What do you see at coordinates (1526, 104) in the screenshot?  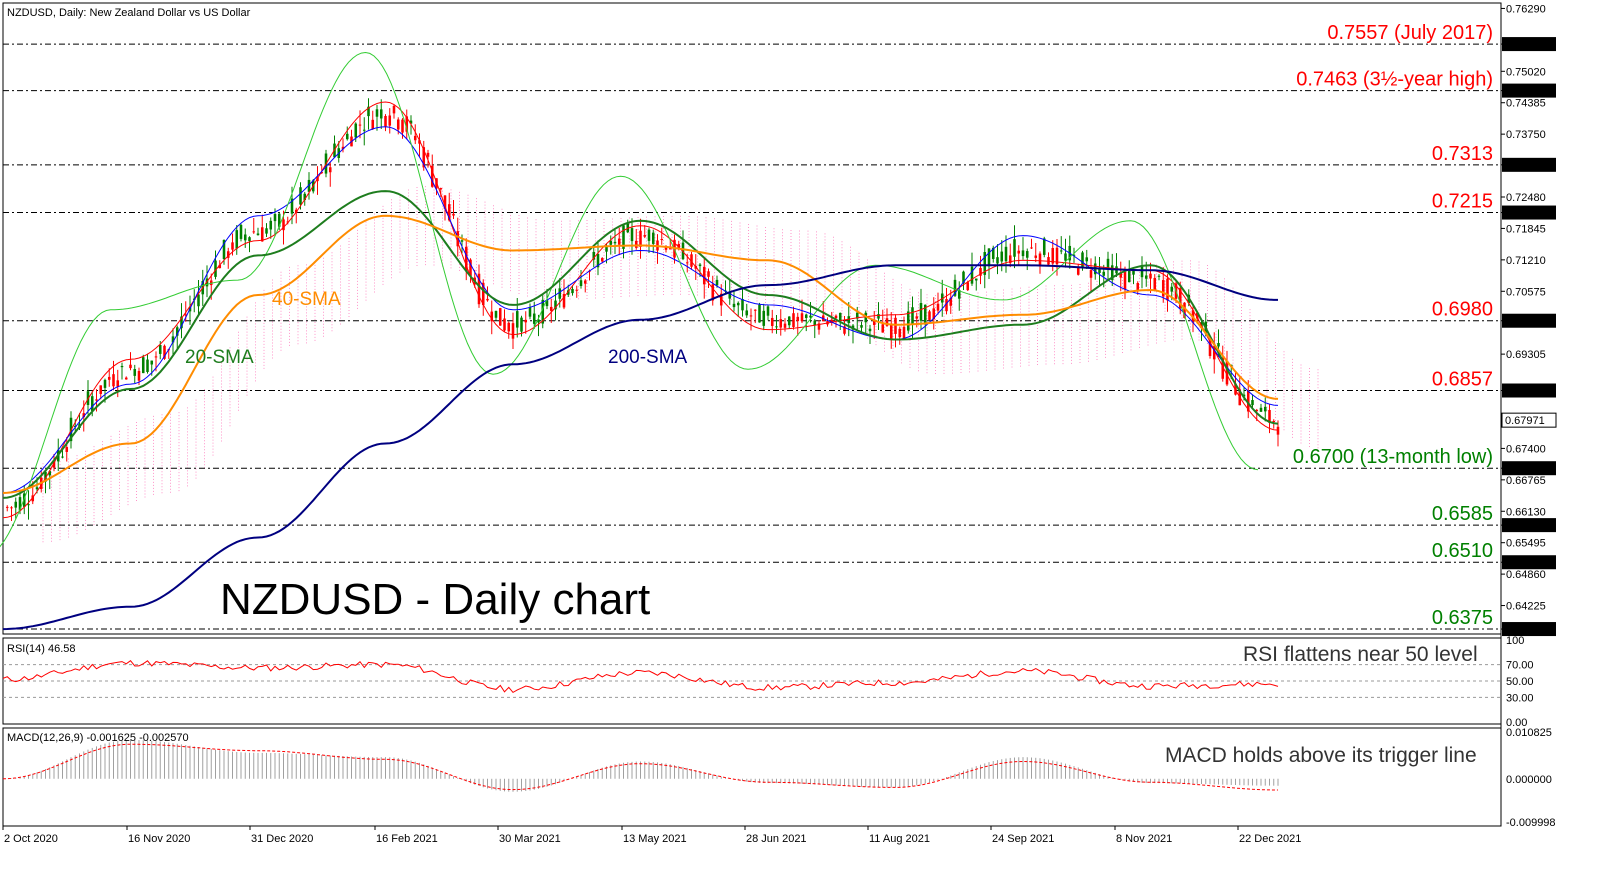 I see `price-tick-label-4: 0.74385` at bounding box center [1526, 104].